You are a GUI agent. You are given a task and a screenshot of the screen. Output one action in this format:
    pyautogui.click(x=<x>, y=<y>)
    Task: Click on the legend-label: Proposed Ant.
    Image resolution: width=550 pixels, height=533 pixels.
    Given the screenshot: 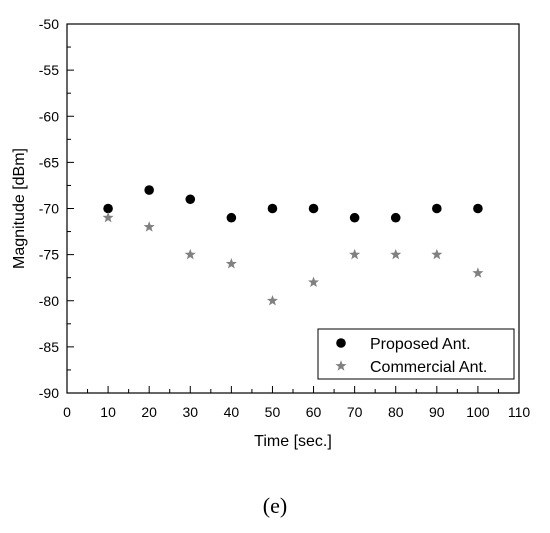 What is the action you would take?
    pyautogui.click(x=420, y=344)
    